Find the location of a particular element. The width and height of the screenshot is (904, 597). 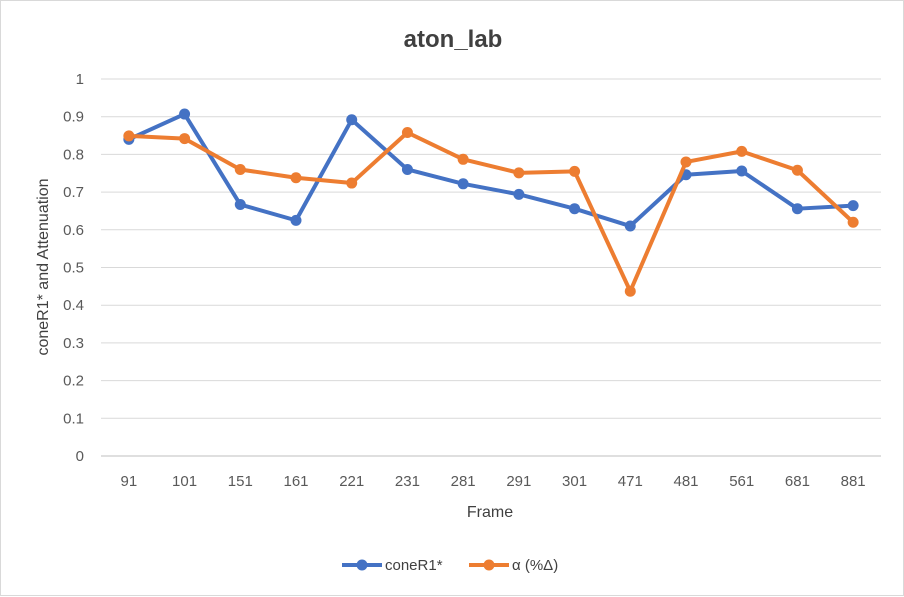

y-tick-label: 0.6 is located at coordinates (73, 230).